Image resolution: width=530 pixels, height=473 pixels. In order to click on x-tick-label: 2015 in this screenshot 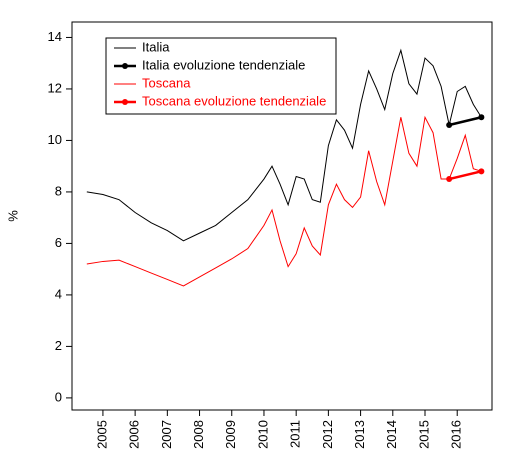, I will do `click(423, 434)`.